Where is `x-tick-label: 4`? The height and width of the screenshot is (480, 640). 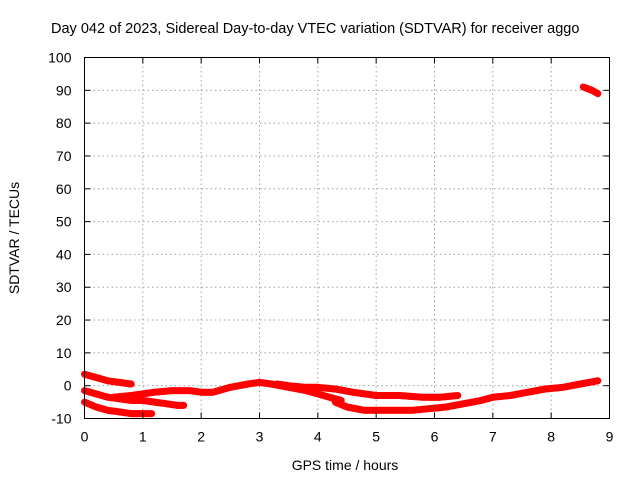
x-tick-label: 4 is located at coordinates (318, 437).